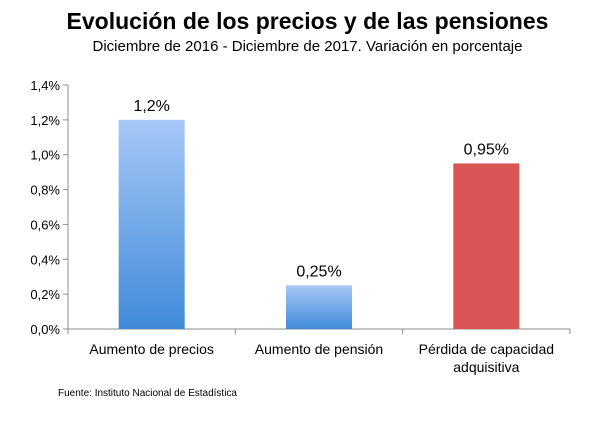 This screenshot has width=615, height=425. I want to click on x-tick-label: adquisitiva, so click(486, 367).